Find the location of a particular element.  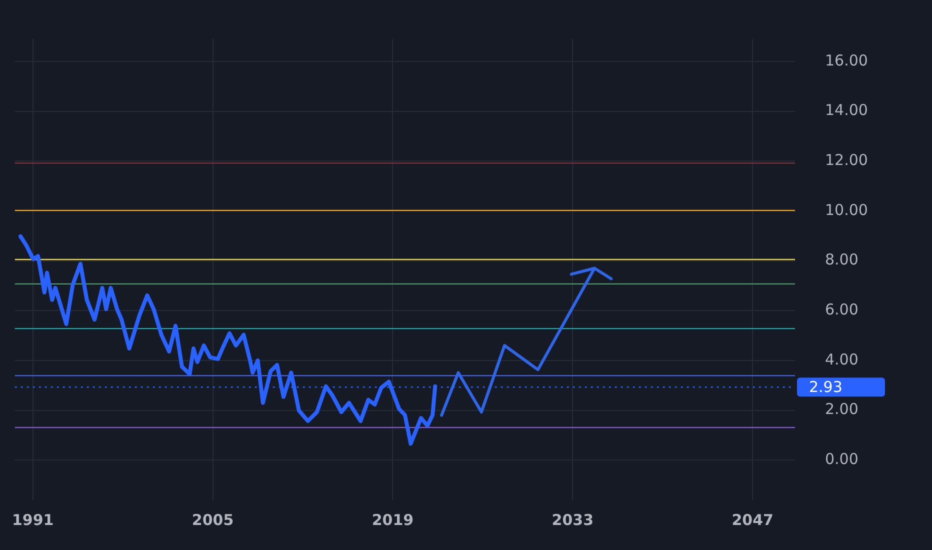

x-tick-label: 2005 is located at coordinates (213, 519).